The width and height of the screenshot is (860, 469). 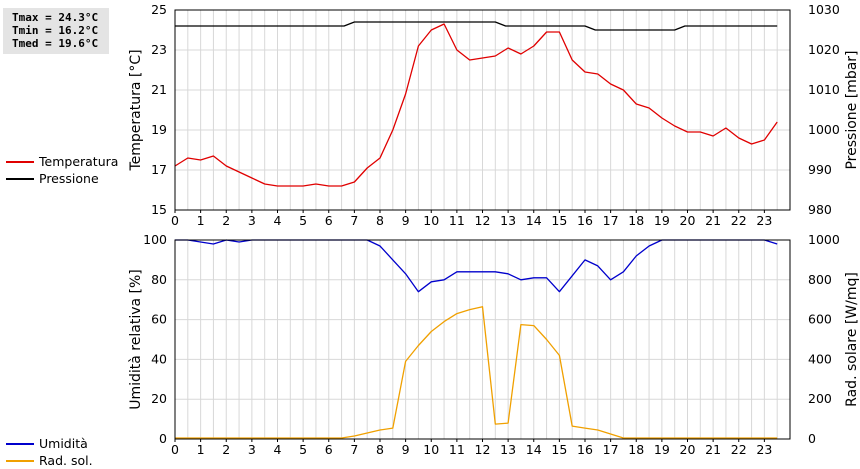 I want to click on y-tick-label-left: 100, so click(x=155, y=239).